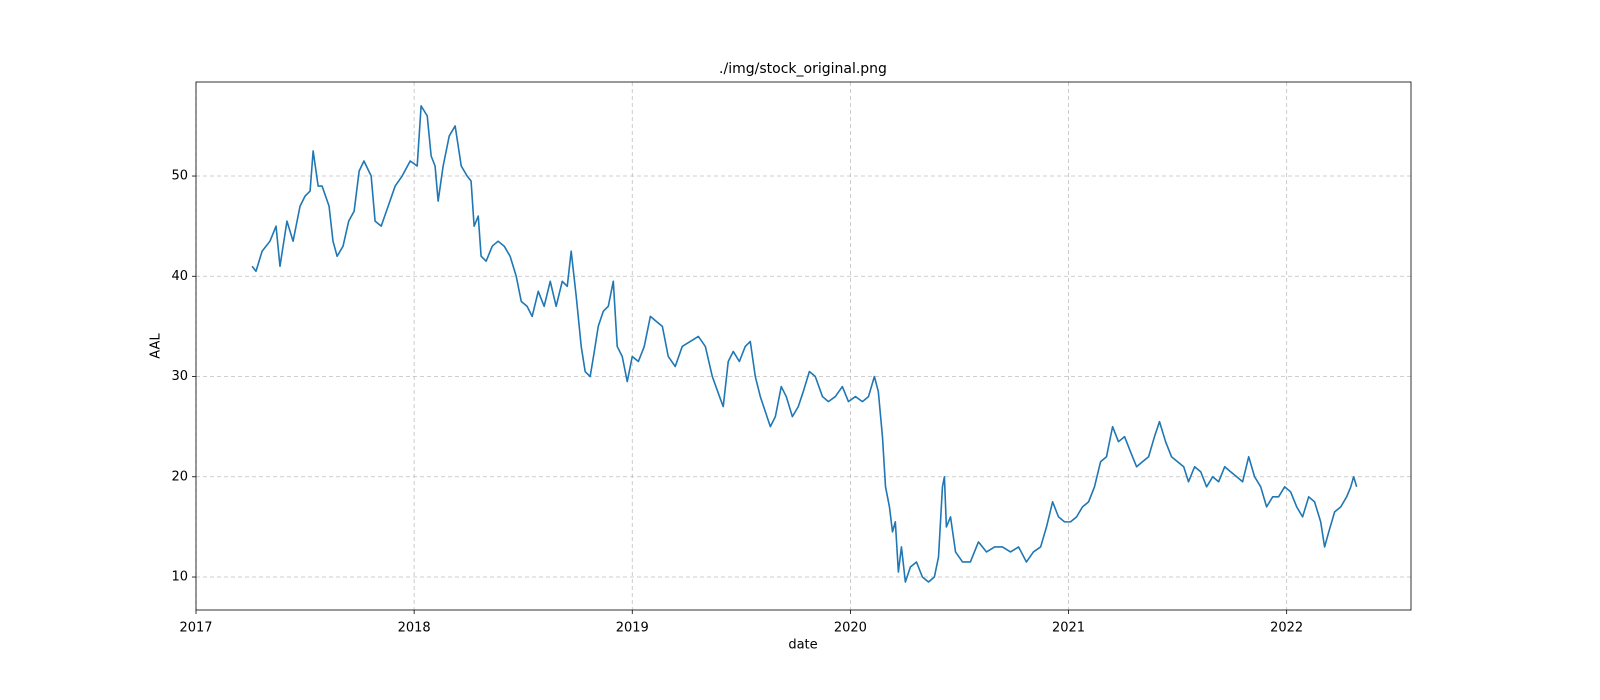 The image size is (1600, 700). I want to click on y-tick-label: 50, so click(179, 176).